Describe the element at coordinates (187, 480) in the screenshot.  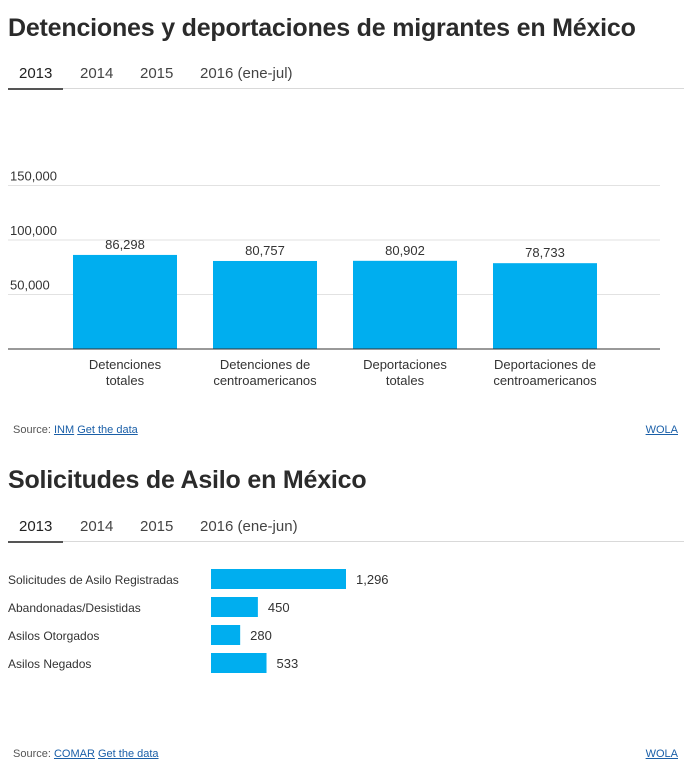
I see `chart-title-asilo: Solicitudes de Asilo en México` at that location.